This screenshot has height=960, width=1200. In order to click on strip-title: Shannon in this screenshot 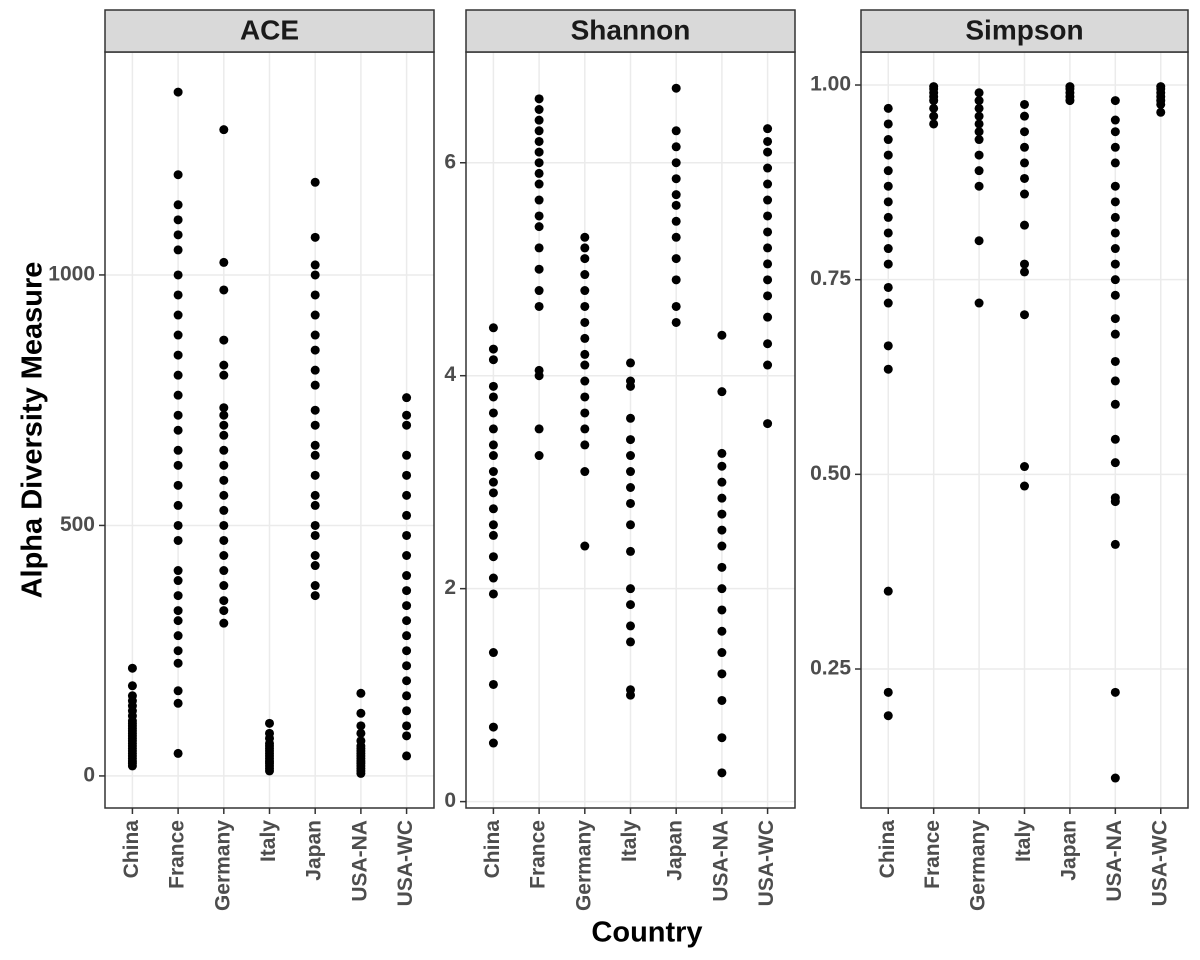, I will do `click(631, 29)`.